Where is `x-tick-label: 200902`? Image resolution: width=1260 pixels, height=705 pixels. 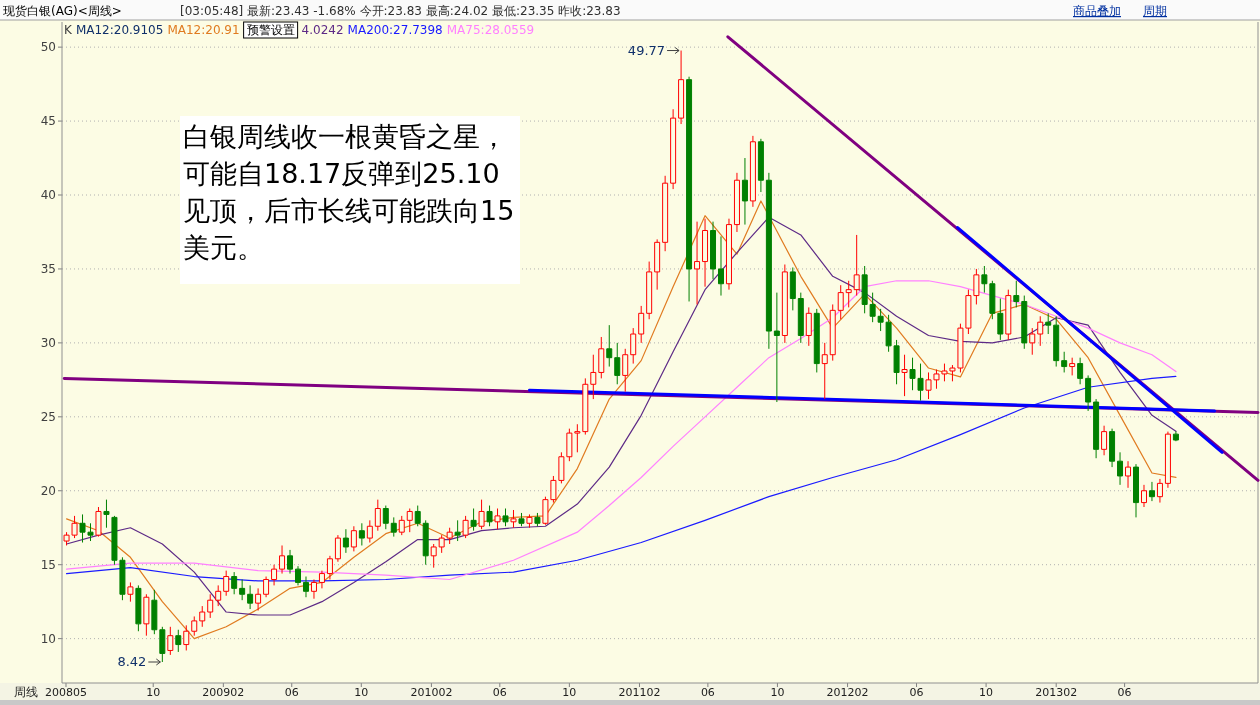
x-tick-label: 200902 is located at coordinates (223, 692).